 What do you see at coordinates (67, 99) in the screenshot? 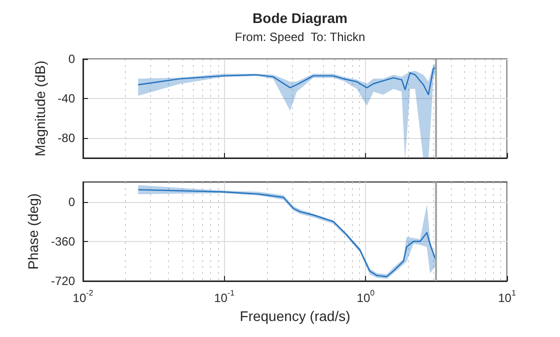
I see `y-tick-label: -40` at bounding box center [67, 99].